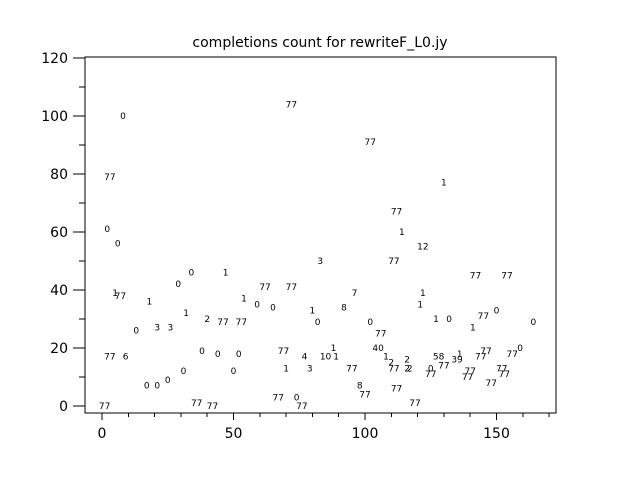 The height and width of the screenshot is (480, 640). I want to click on y-tick-label: 60, so click(59, 233).